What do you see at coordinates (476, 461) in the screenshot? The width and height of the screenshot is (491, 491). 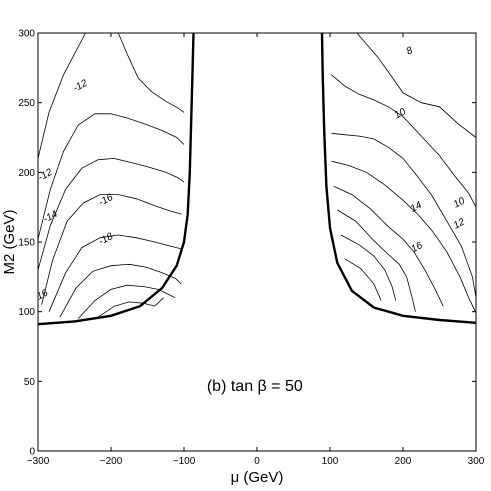 I see `x-tick-label-6: 300` at bounding box center [476, 461].